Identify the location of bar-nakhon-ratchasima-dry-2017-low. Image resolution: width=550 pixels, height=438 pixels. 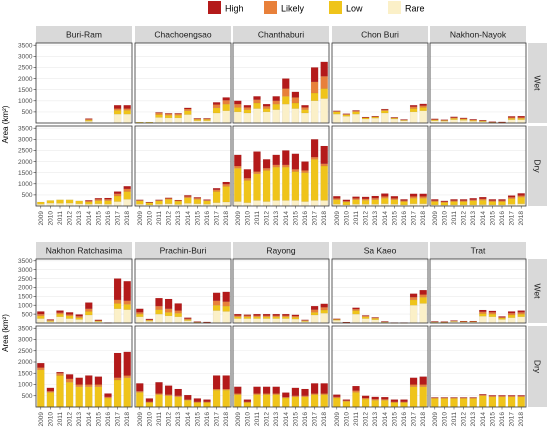
(117, 393).